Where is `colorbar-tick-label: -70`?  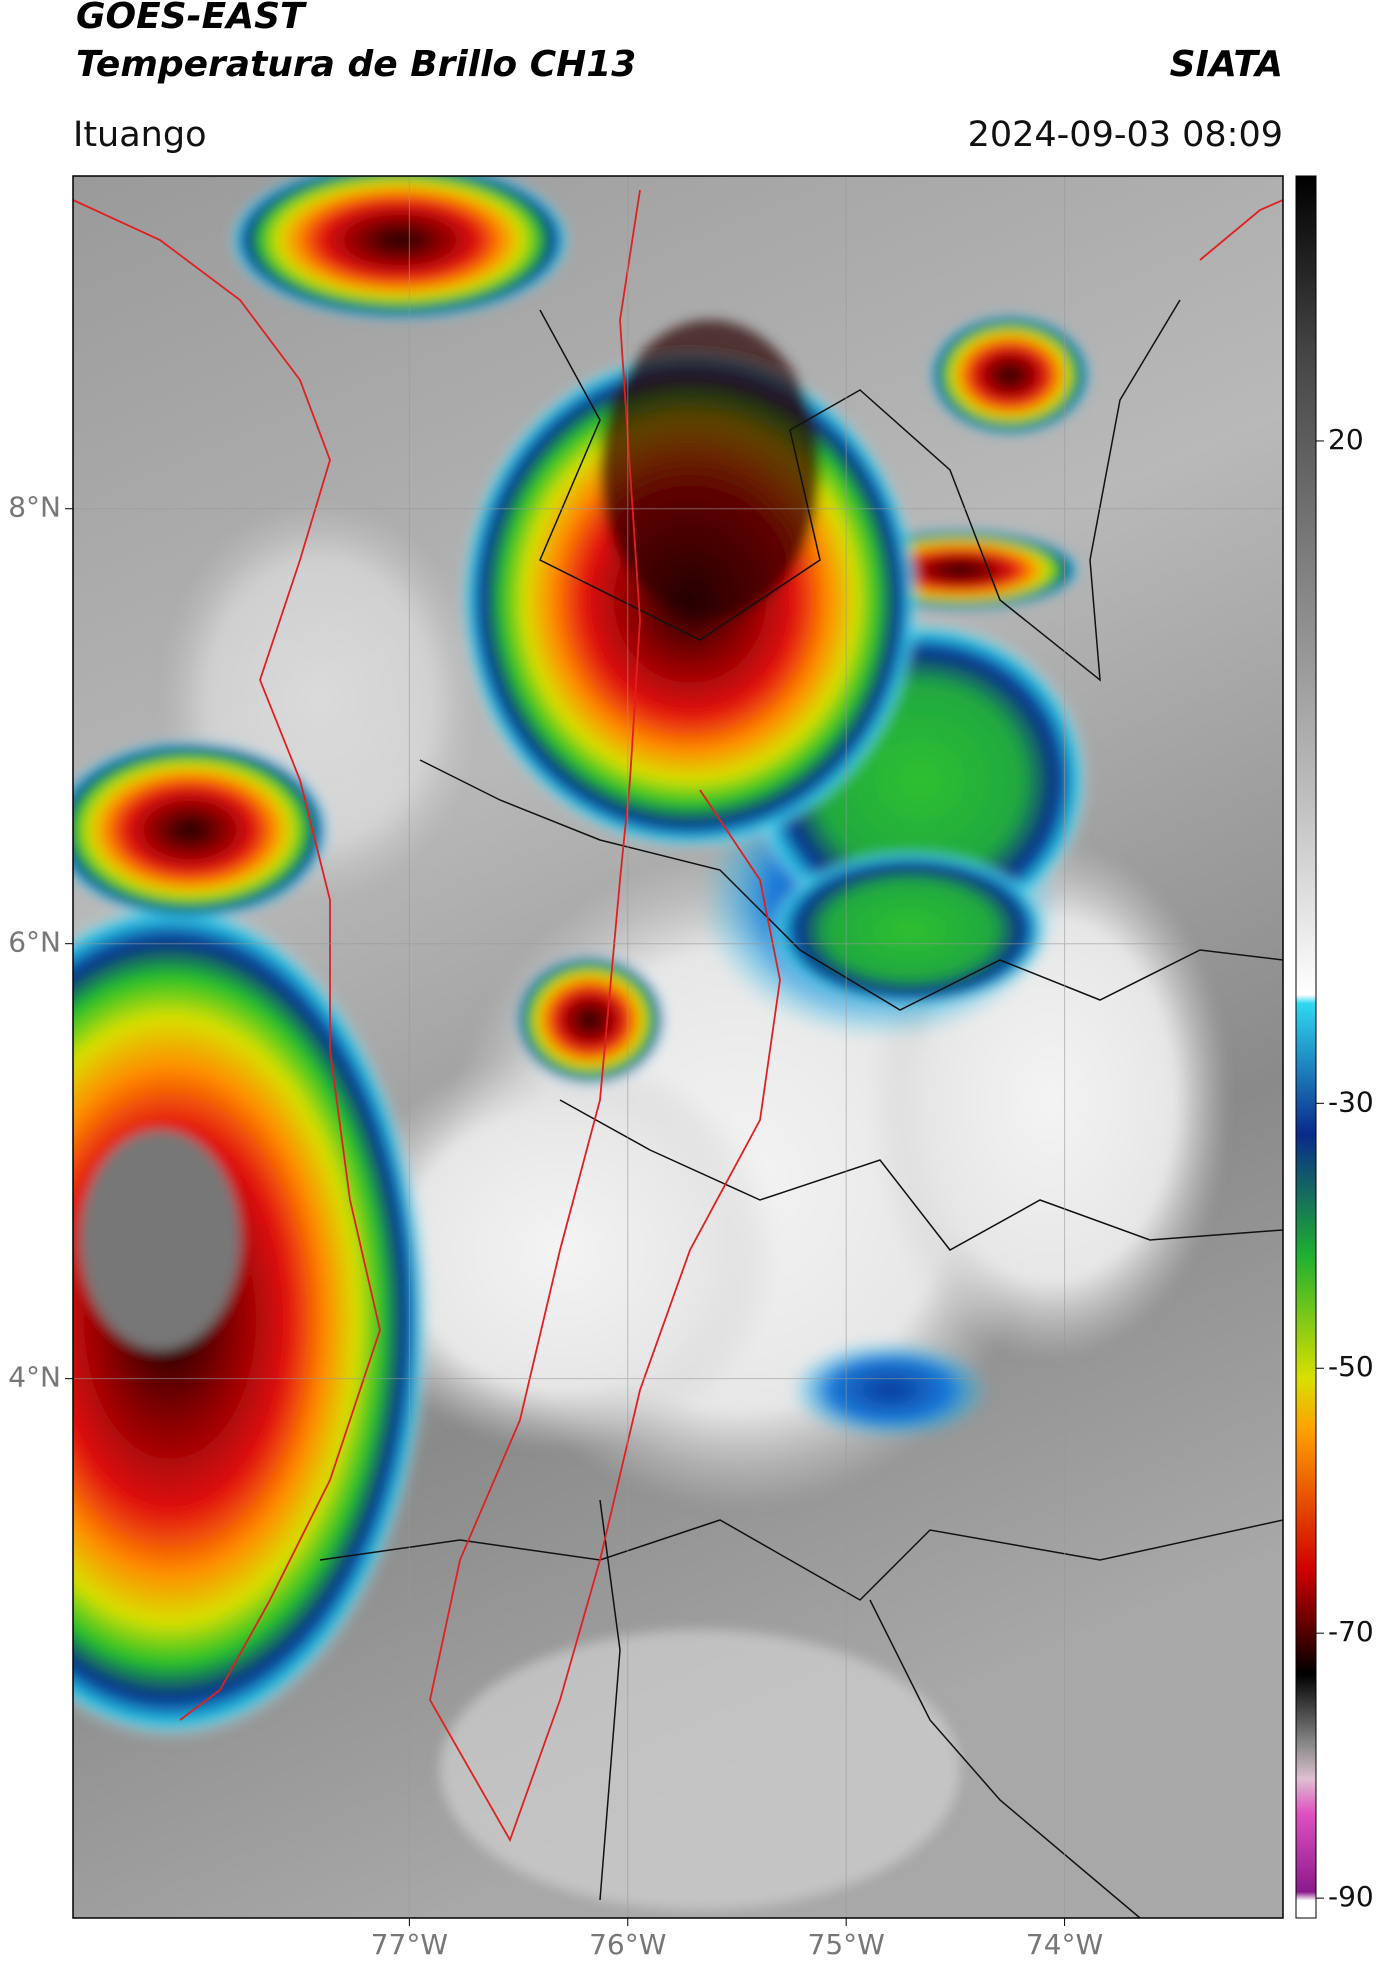 colorbar-tick-label: -70 is located at coordinates (1351, 1631).